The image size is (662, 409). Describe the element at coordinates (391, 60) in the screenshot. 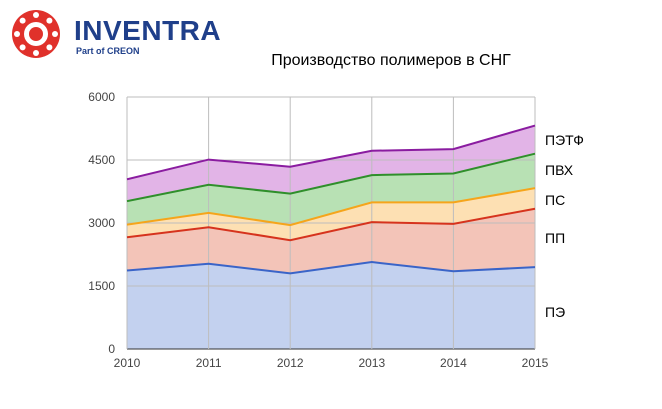

I see `chart-title: Производство полимеров в СНГ` at that location.